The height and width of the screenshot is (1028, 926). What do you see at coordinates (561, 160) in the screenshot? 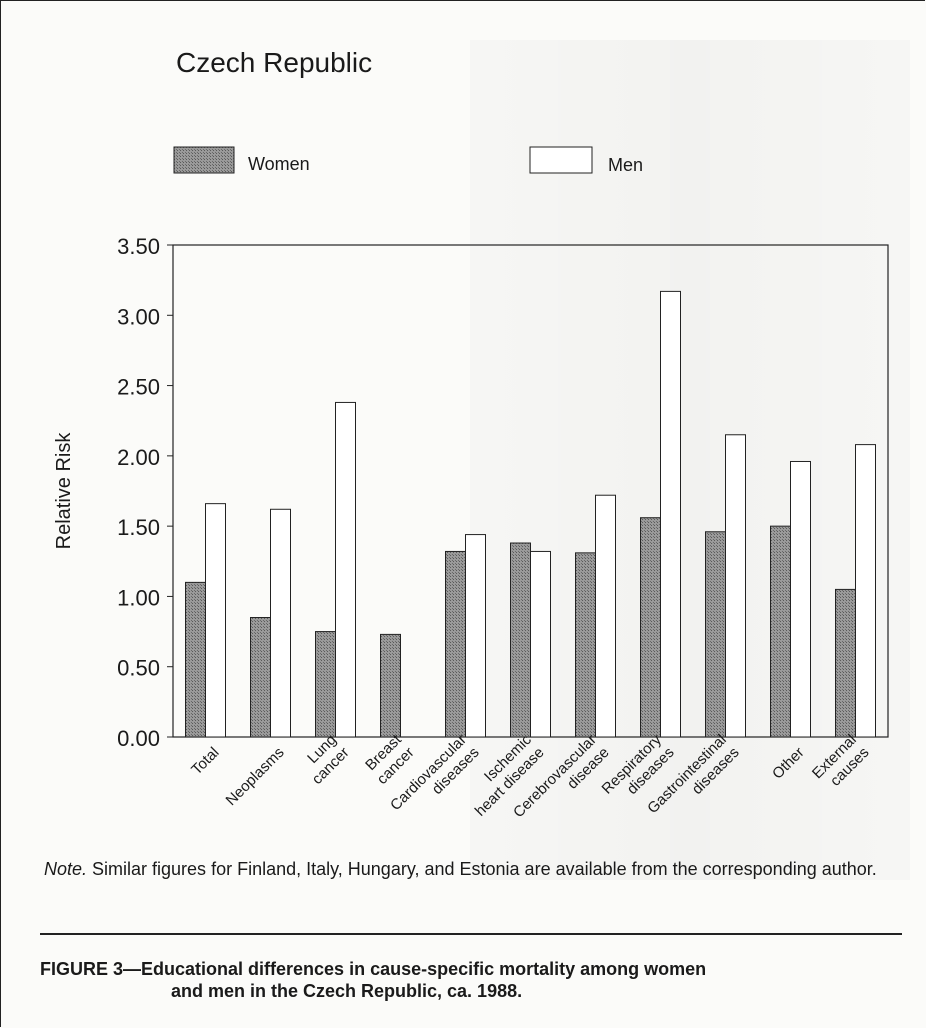
I see `legend-swatch-men` at bounding box center [561, 160].